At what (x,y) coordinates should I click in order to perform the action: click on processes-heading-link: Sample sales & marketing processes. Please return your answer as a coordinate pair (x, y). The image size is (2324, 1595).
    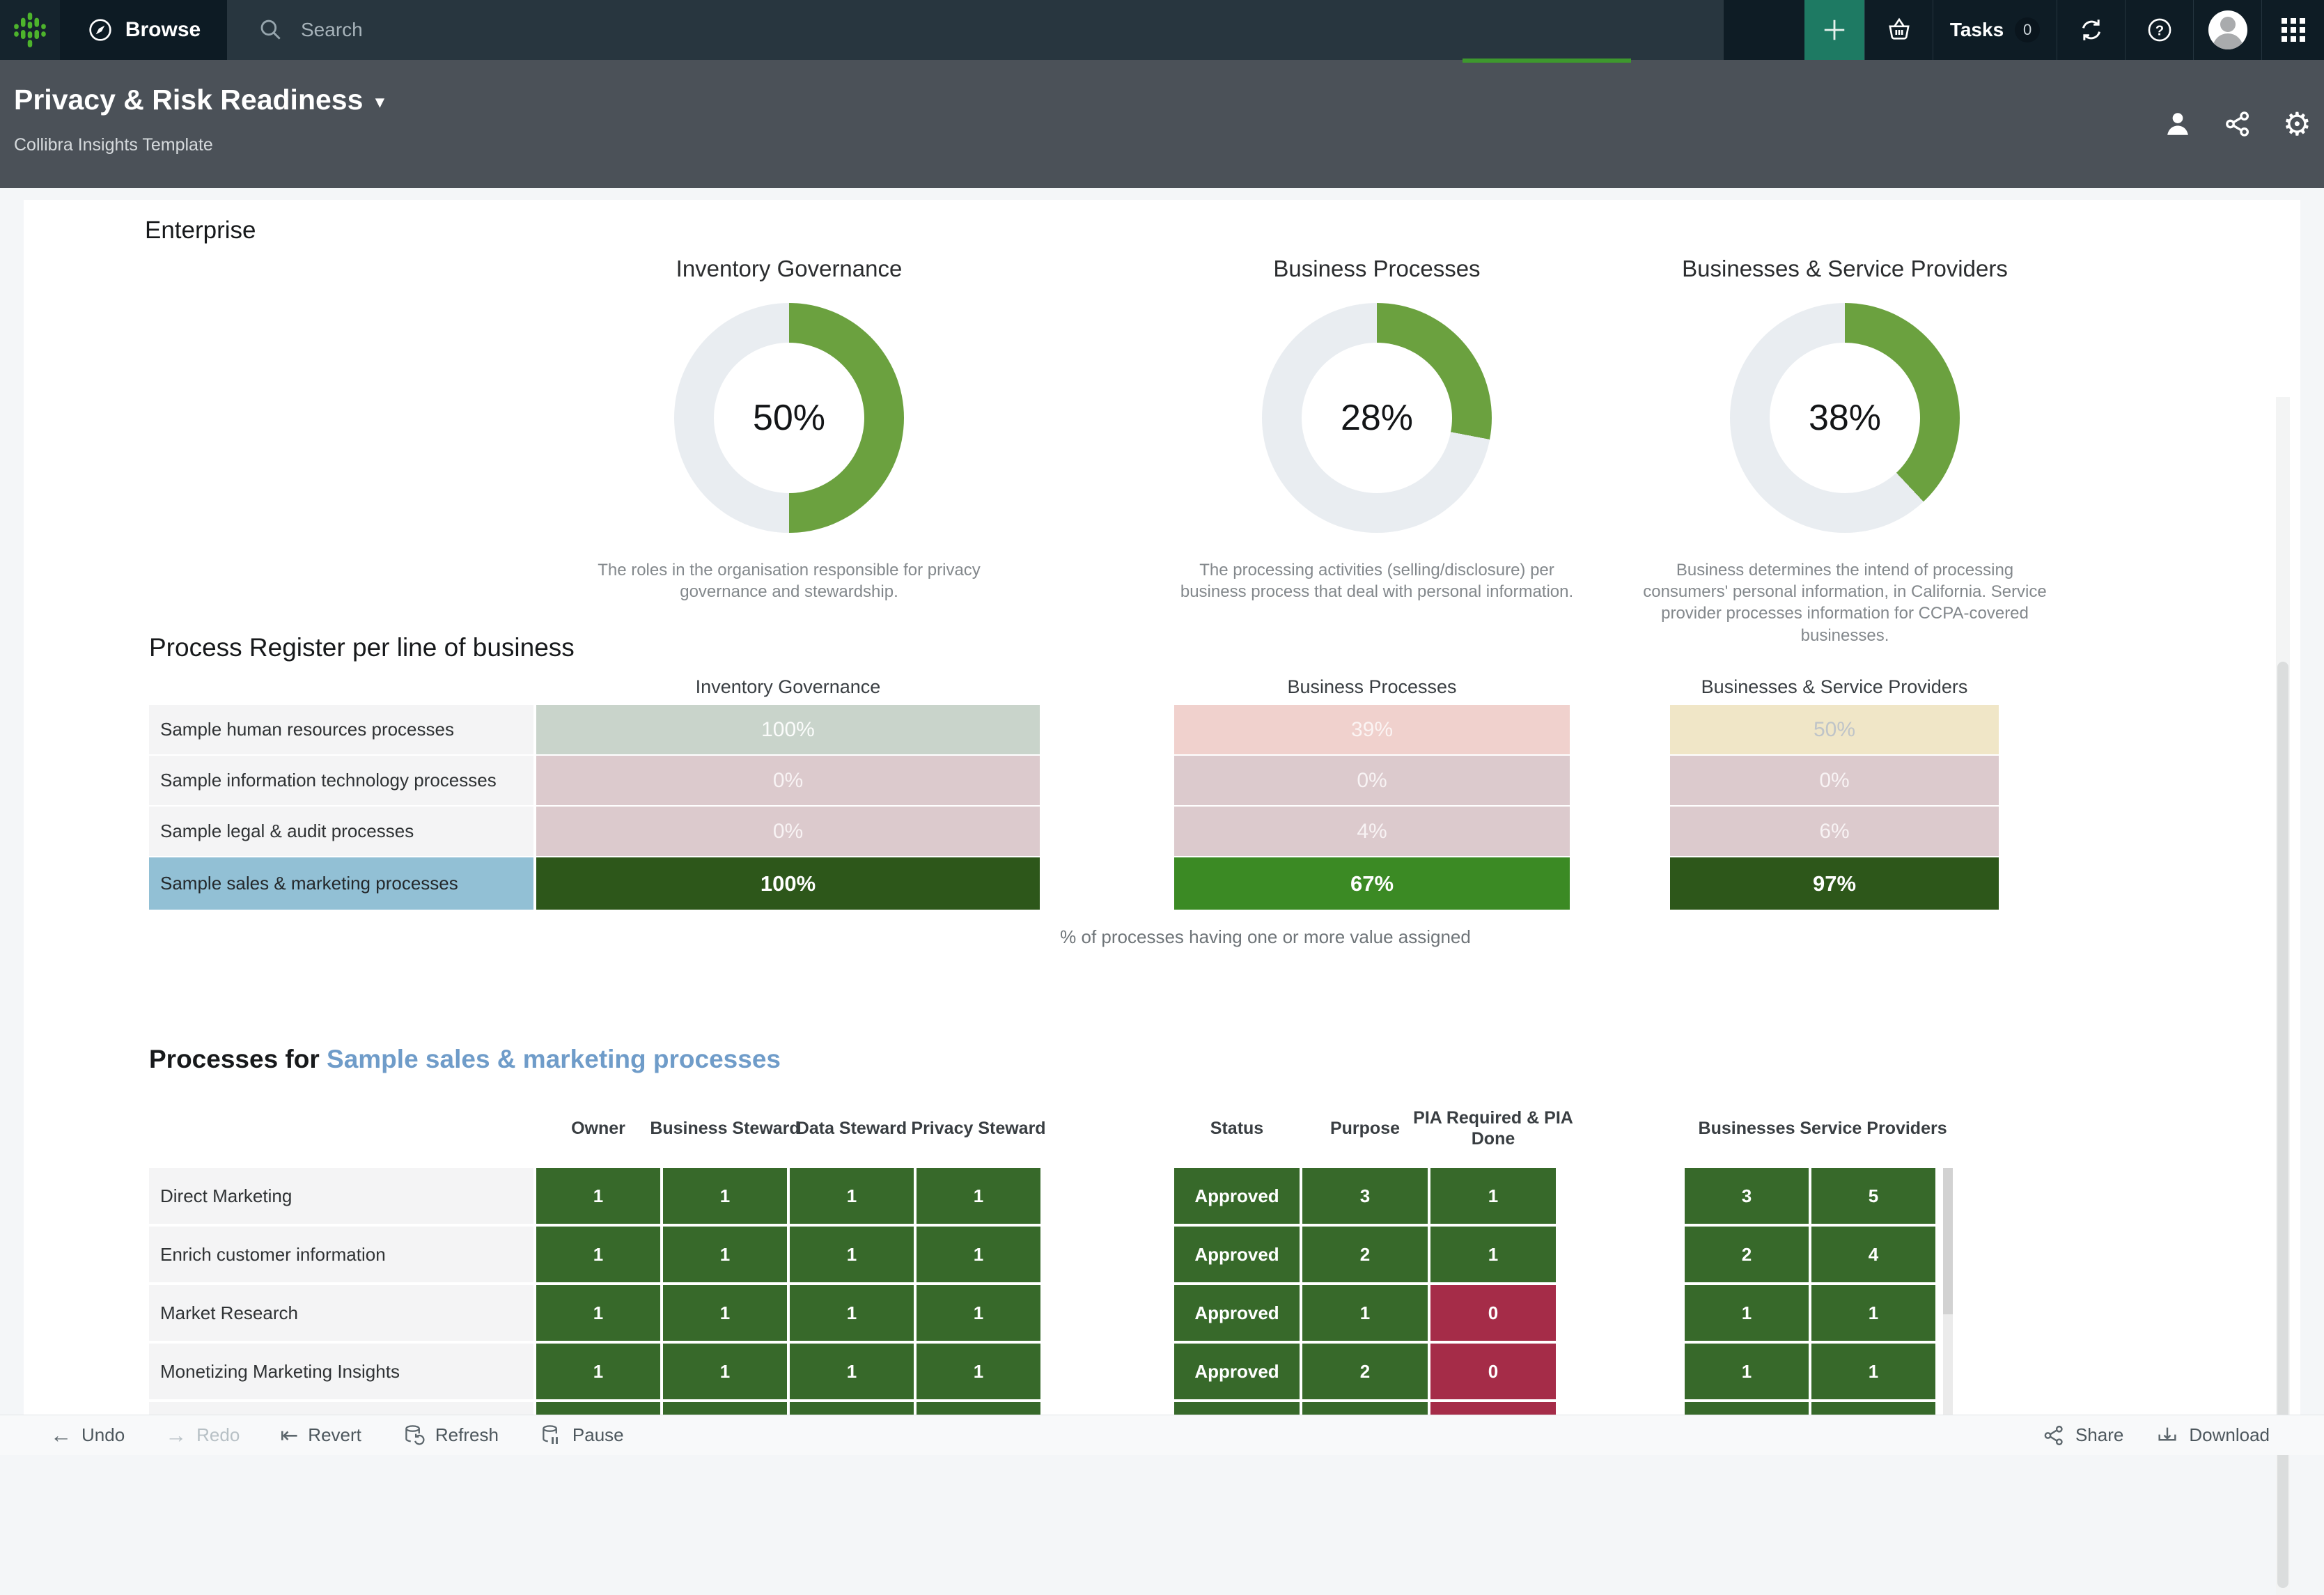
    Looking at the image, I should click on (554, 1059).